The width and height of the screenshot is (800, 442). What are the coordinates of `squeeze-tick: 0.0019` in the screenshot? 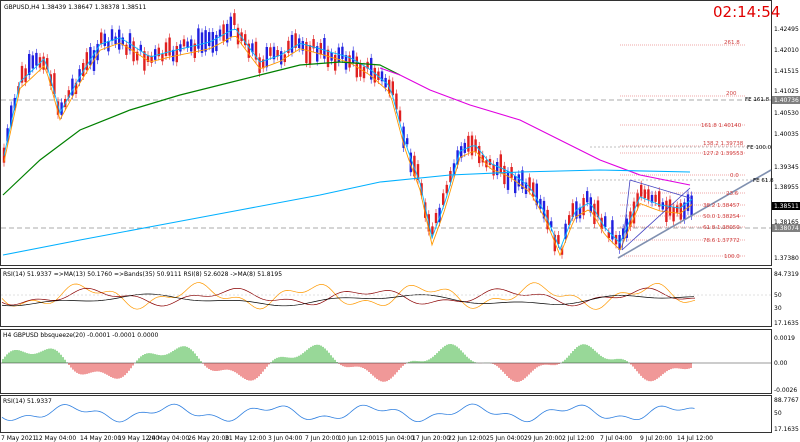 It's located at (784, 338).